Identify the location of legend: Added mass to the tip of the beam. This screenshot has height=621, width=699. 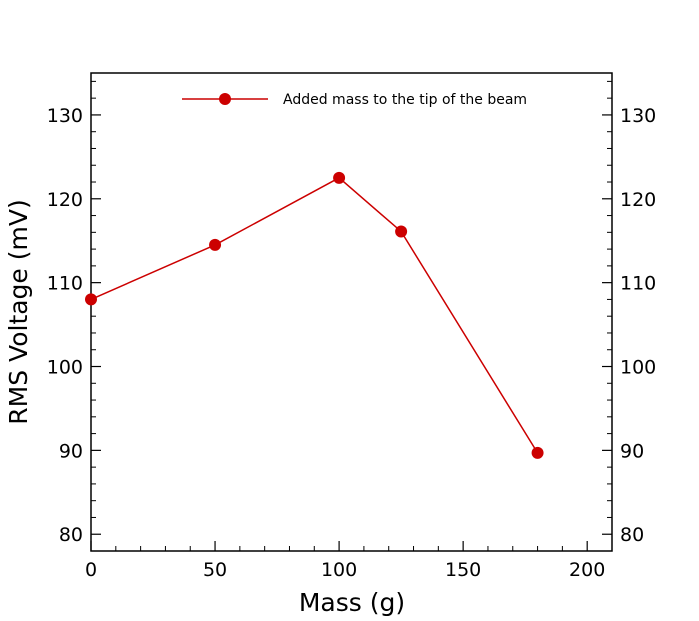
(354, 100).